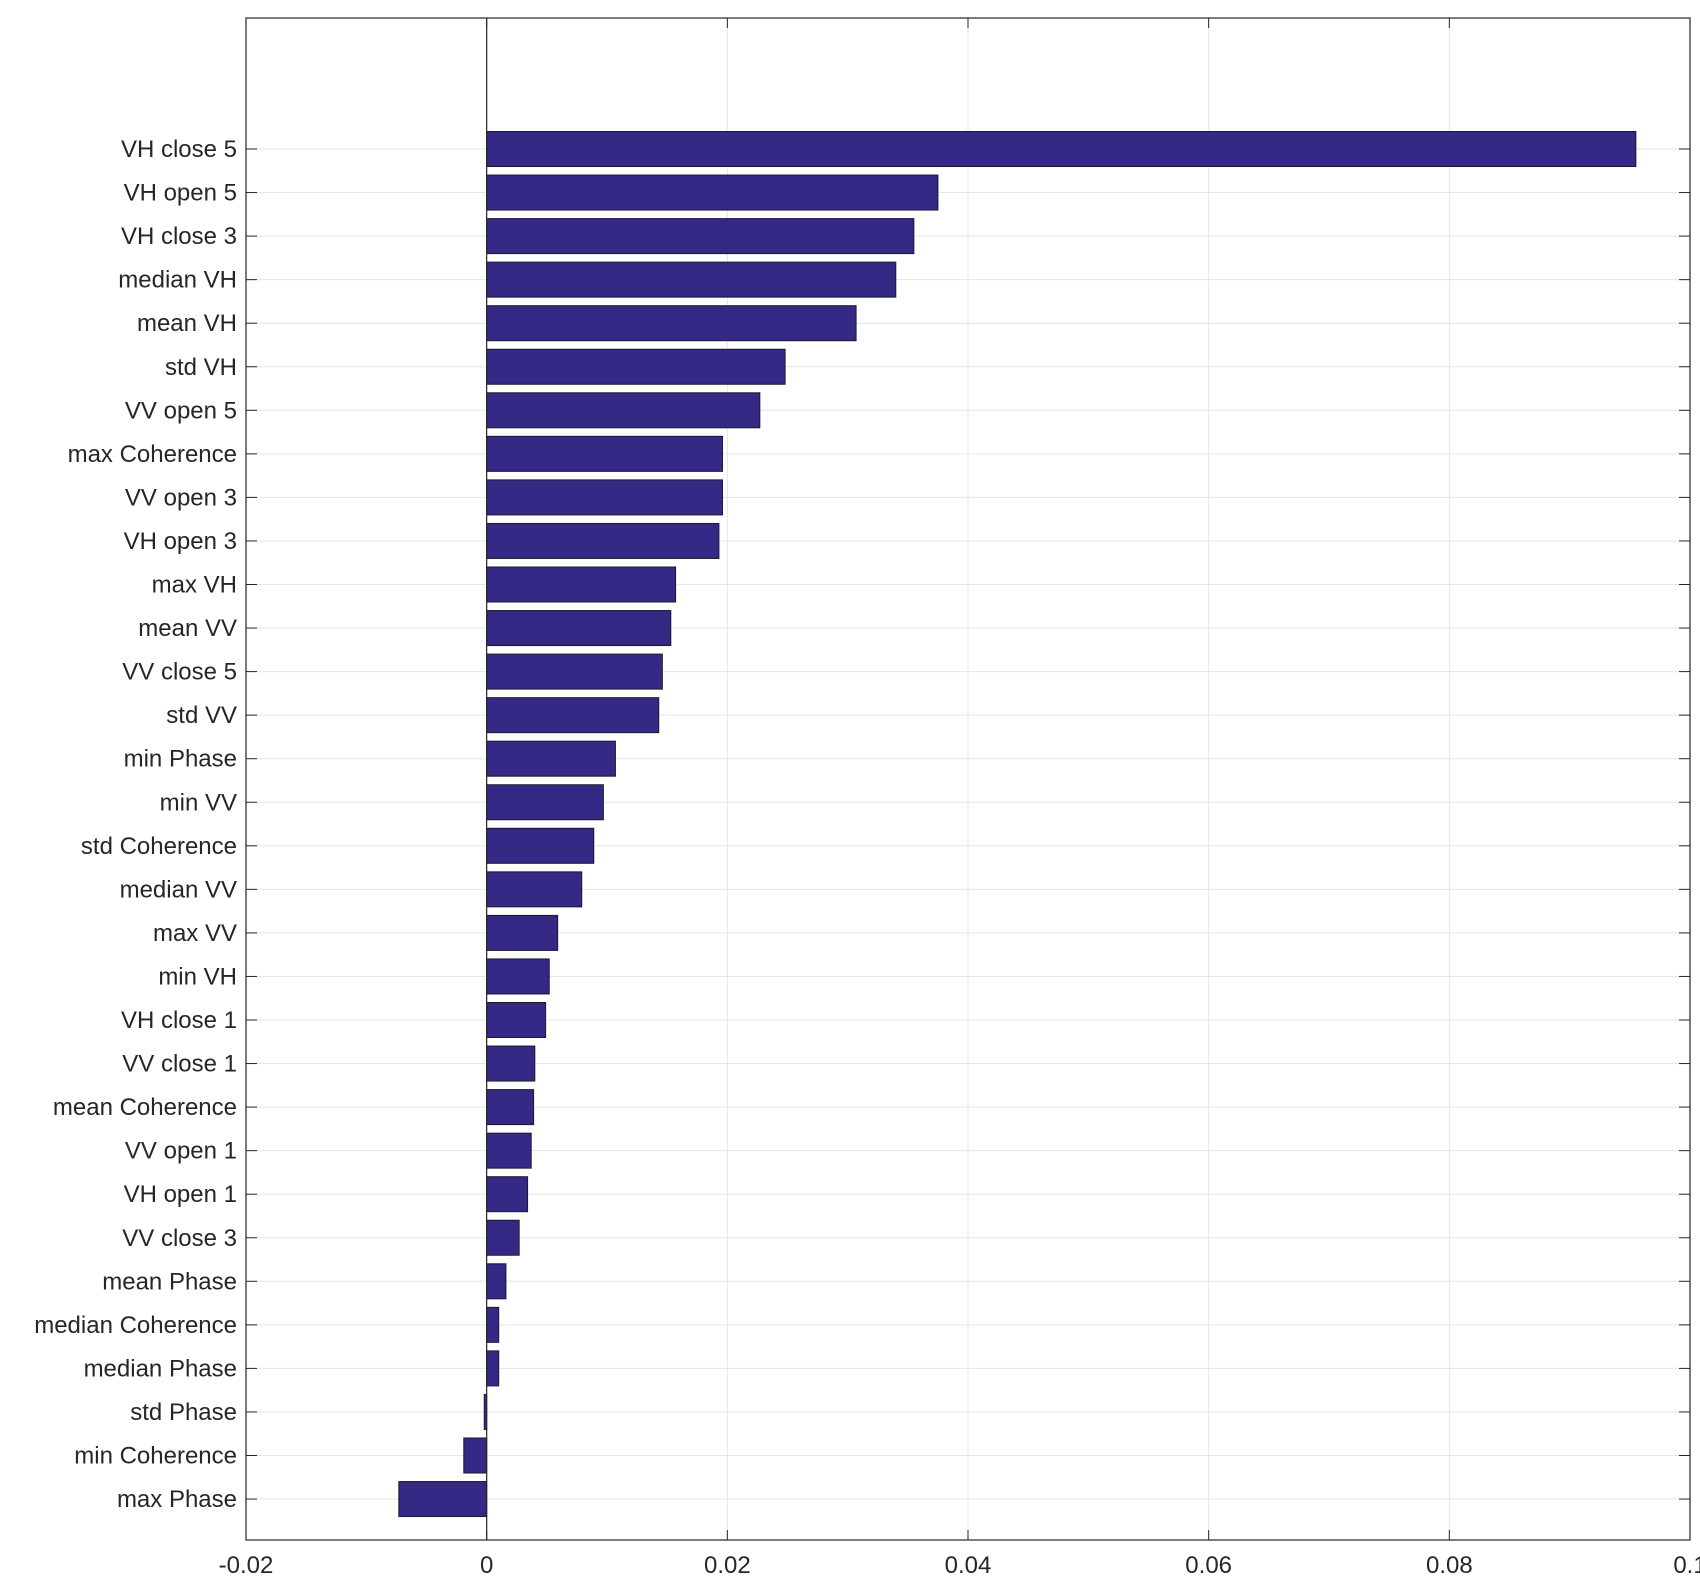 This screenshot has width=1700, height=1584. What do you see at coordinates (197, 976) in the screenshot?
I see `y-tick-label: min VH` at bounding box center [197, 976].